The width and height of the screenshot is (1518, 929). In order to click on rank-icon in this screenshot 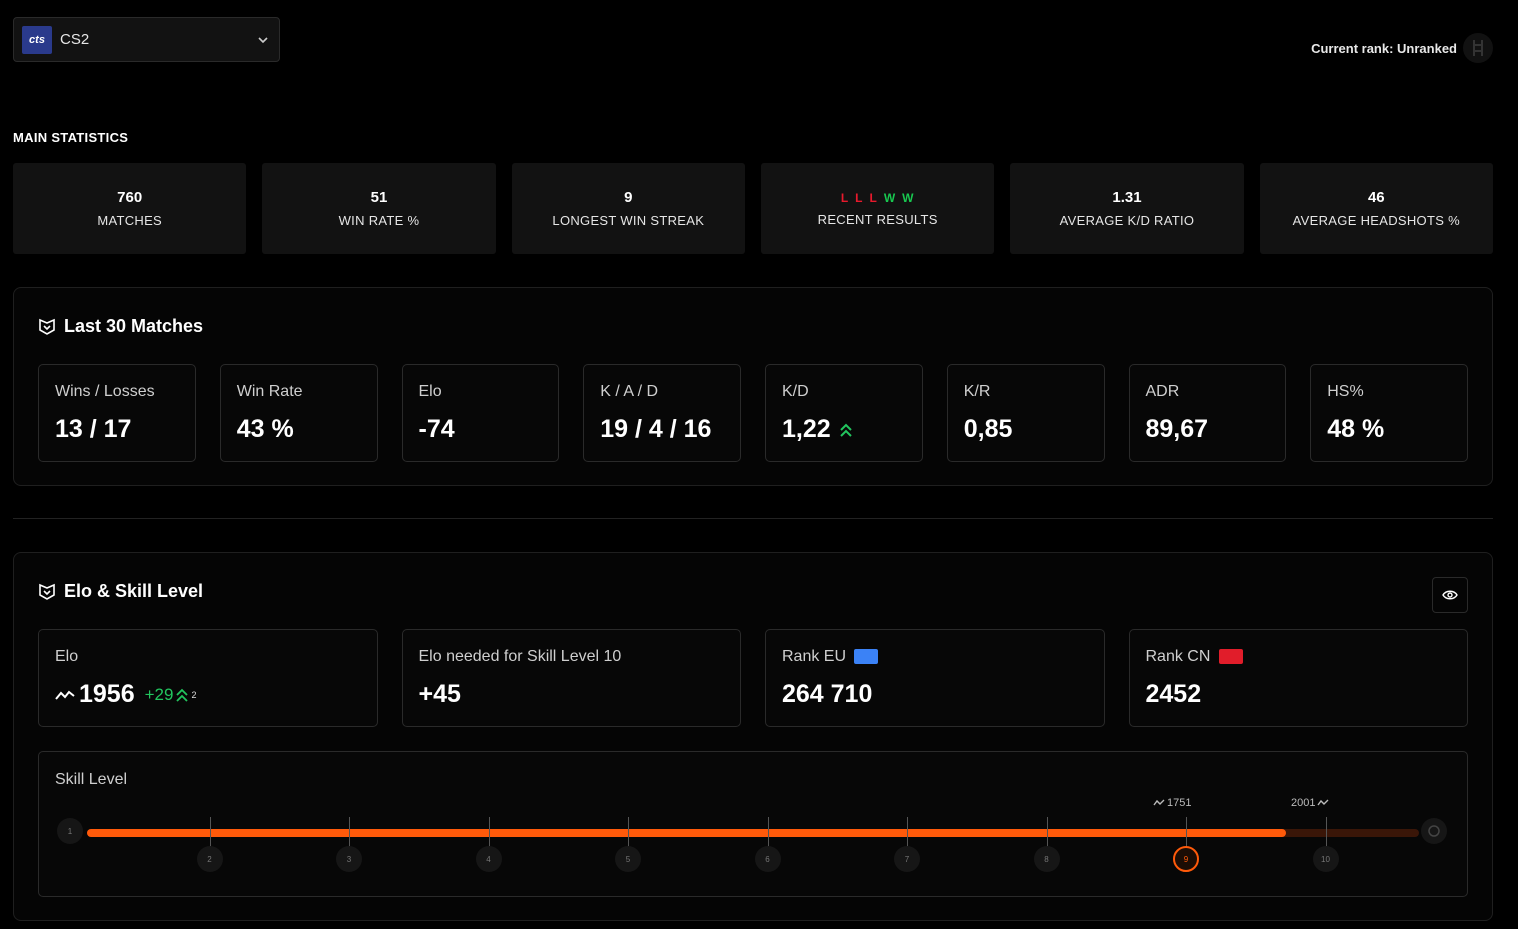, I will do `click(1478, 48)`.